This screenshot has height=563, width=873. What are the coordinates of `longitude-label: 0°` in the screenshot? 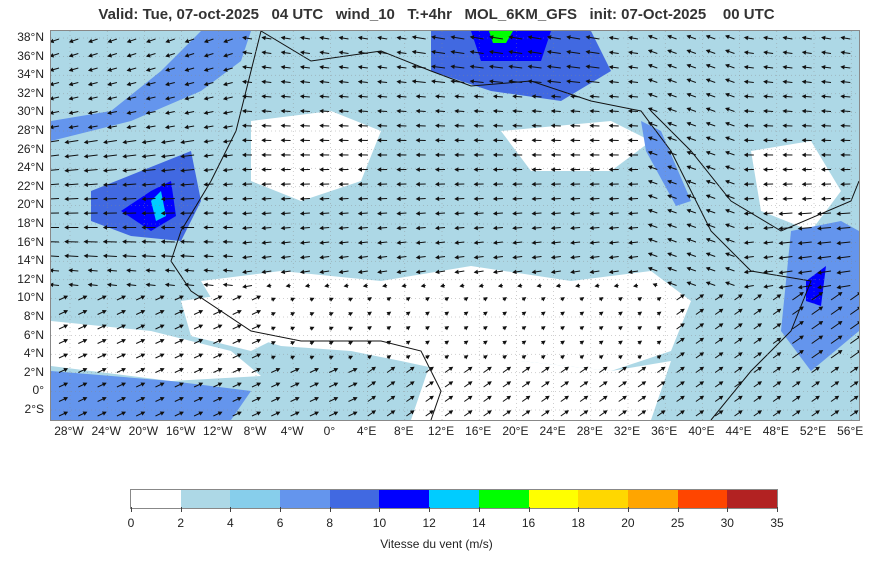 It's located at (329, 431).